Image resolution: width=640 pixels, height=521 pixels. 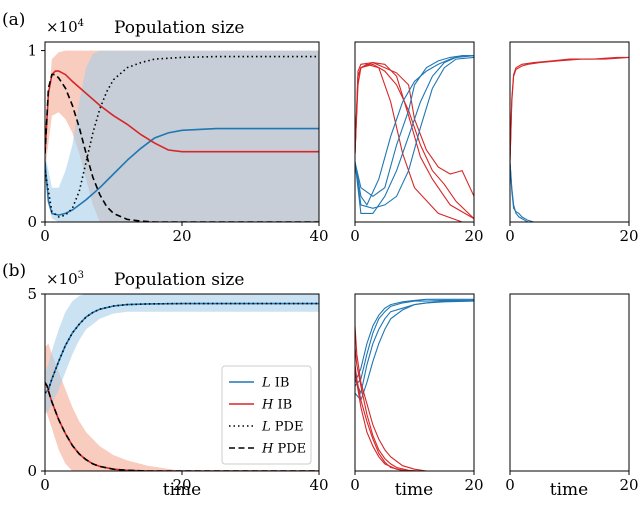 I want to click on panel-b-sample-runs: 0 20, so click(x=417, y=393).